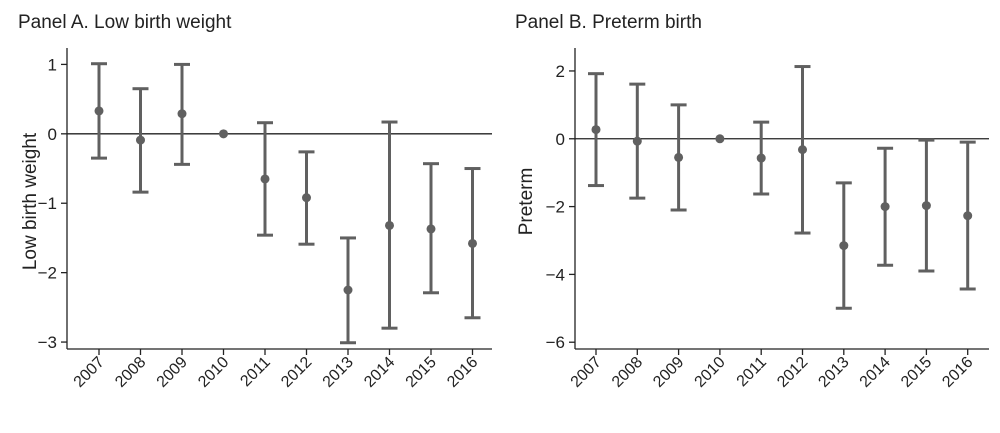 The image size is (1000, 433). I want to click on y-axis-label: Low birth weight, so click(30, 201).